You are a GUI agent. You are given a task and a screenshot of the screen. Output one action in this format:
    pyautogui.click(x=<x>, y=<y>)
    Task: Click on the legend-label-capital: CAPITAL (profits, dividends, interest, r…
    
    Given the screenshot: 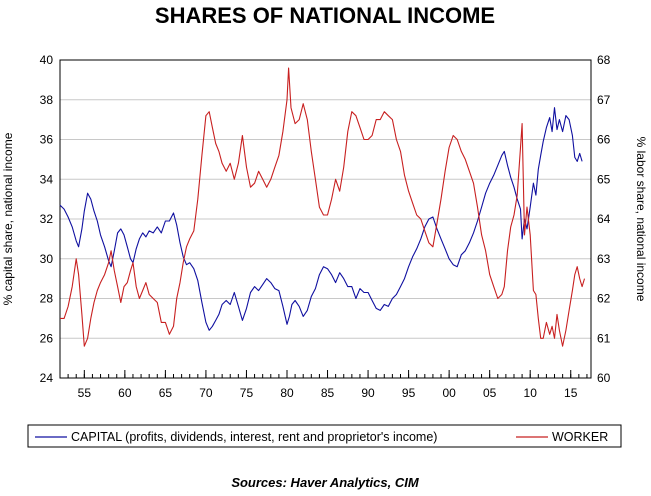 What is the action you would take?
    pyautogui.click(x=254, y=437)
    